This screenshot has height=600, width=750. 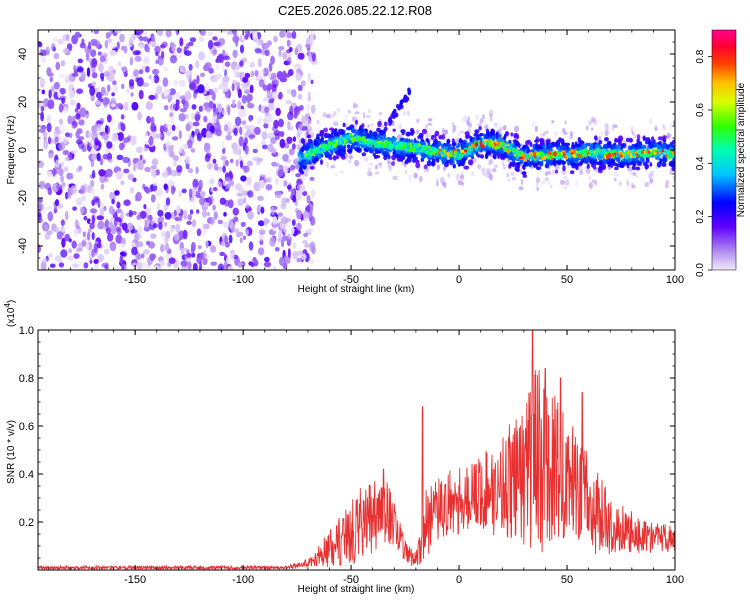 What do you see at coordinates (700, 56) in the screenshot?
I see `colorbar-tick-label: 0.8` at bounding box center [700, 56].